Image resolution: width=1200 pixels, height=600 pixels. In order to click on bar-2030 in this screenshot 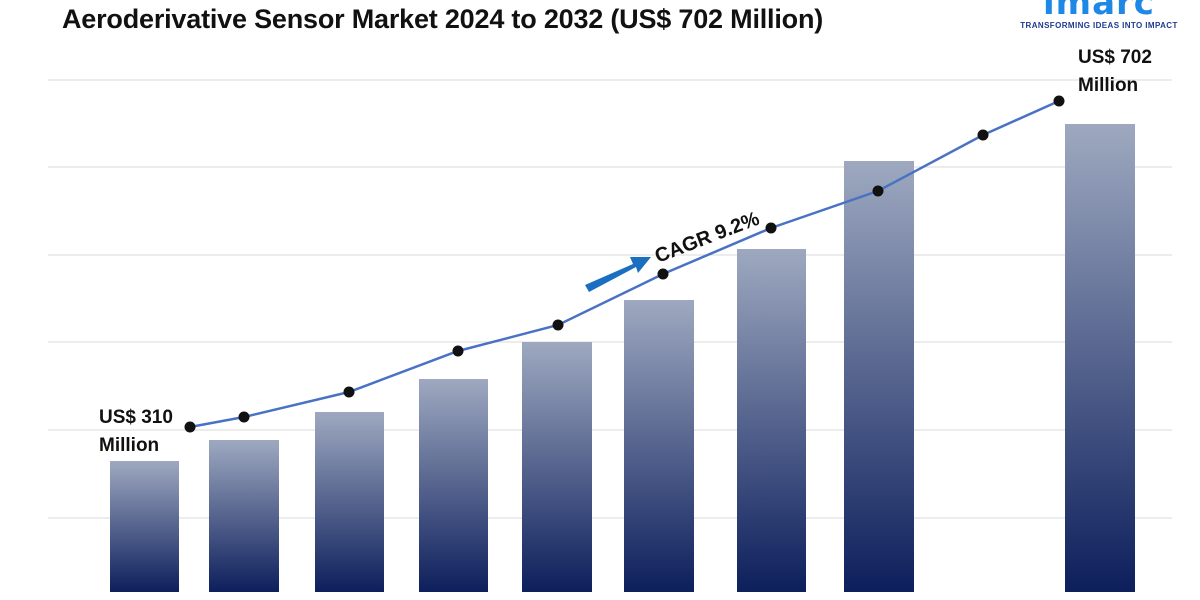, I will do `click(771, 420)`.